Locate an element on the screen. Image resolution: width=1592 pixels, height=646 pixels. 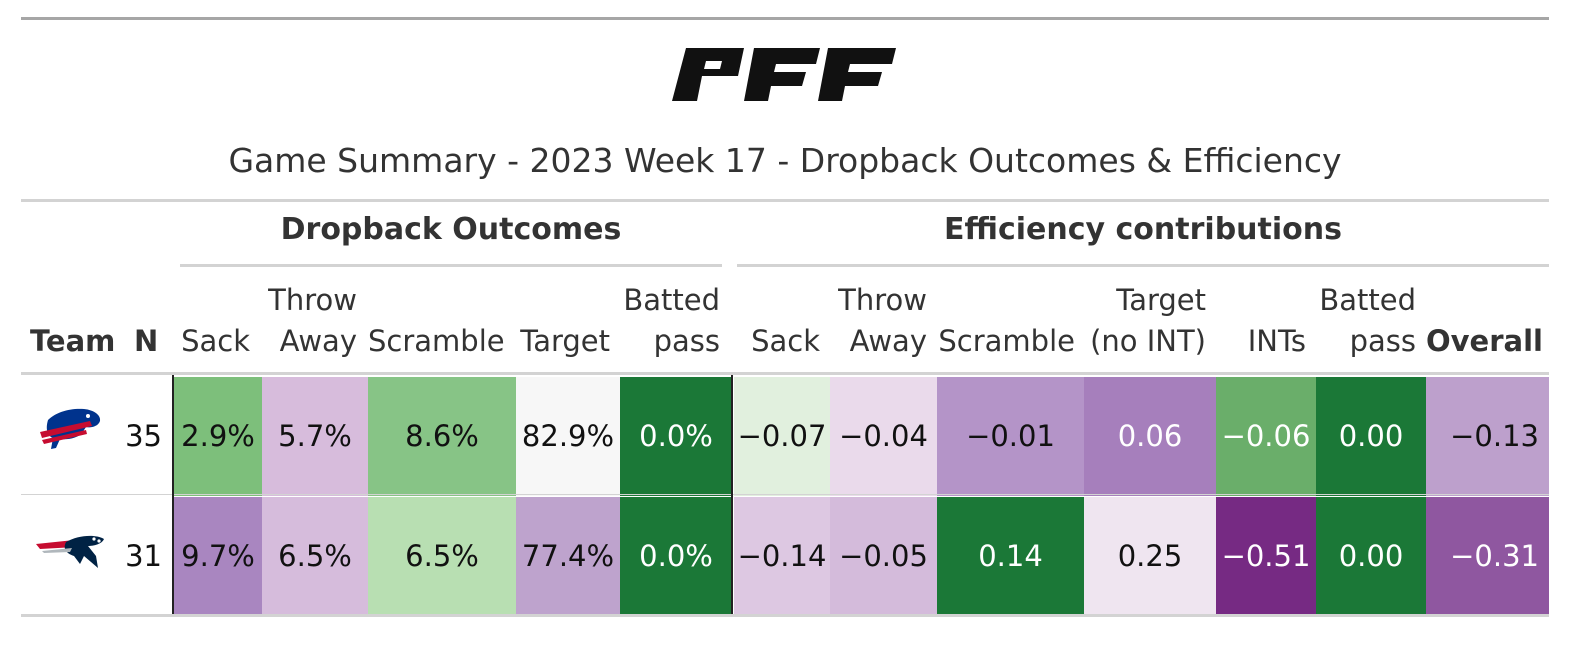
column-header-target: Target is located at coordinates (565, 341).